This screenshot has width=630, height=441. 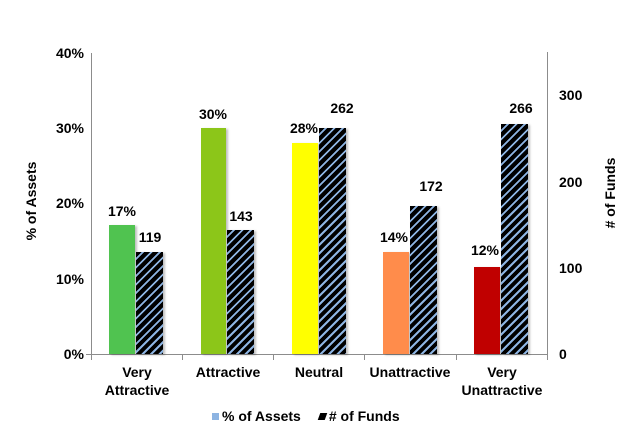 I want to click on legend-item-funds: # of Funds, so click(x=358, y=416).